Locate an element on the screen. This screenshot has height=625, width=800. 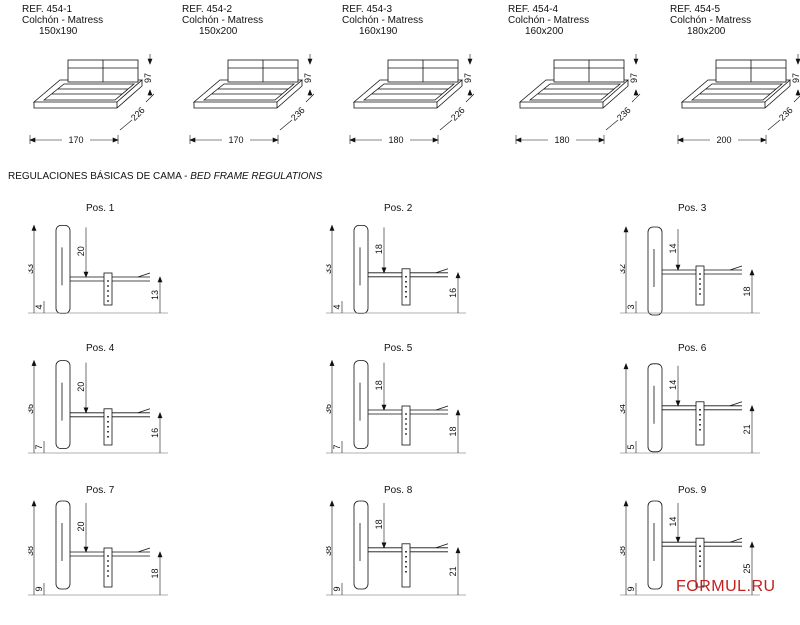
bed-size: 150x190 is located at coordinates (58, 31).